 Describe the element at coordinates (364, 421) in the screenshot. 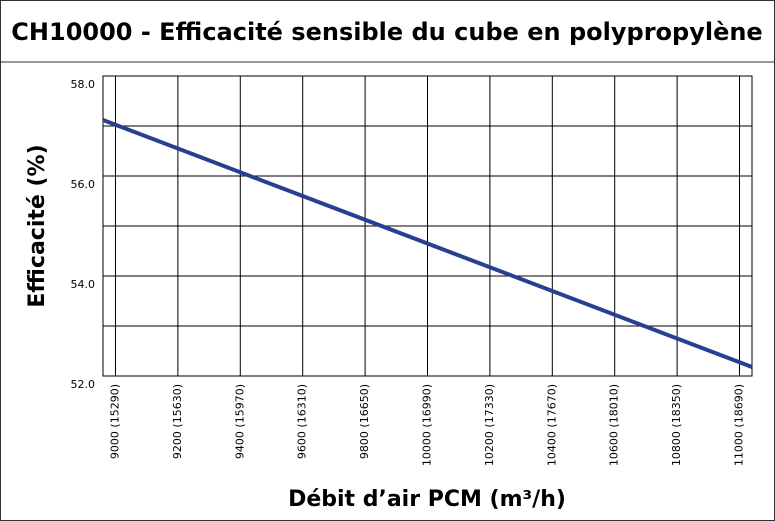

I see `x-tick-label: 9800 (16650)` at that location.